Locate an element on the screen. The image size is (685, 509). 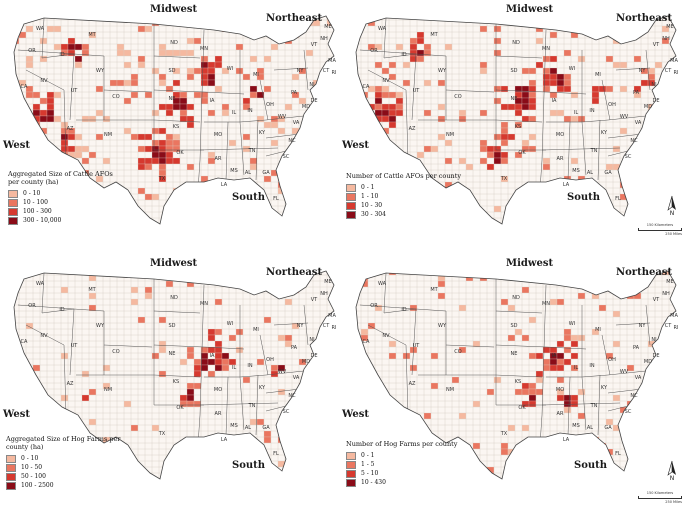
state-border is located at coordinates (625, 136).